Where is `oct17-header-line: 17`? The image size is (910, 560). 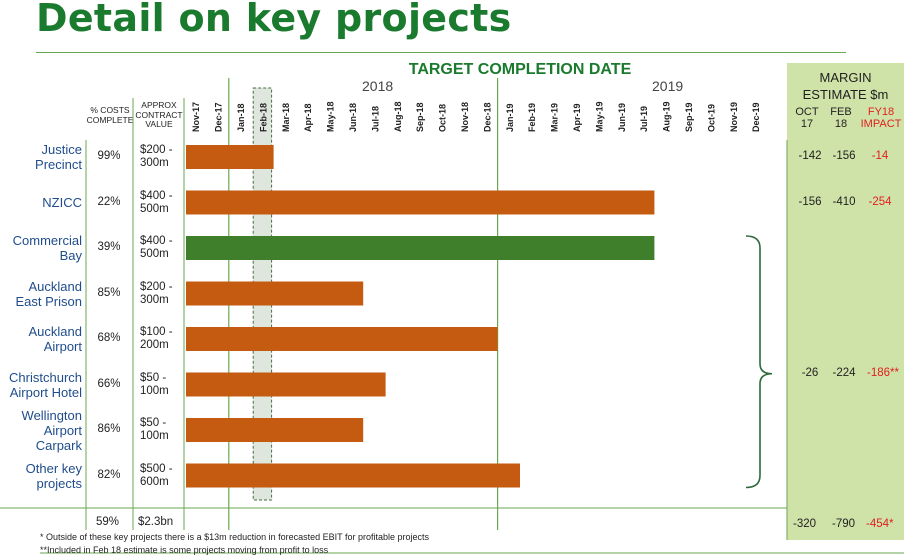 oct17-header-line: 17 is located at coordinates (807, 124).